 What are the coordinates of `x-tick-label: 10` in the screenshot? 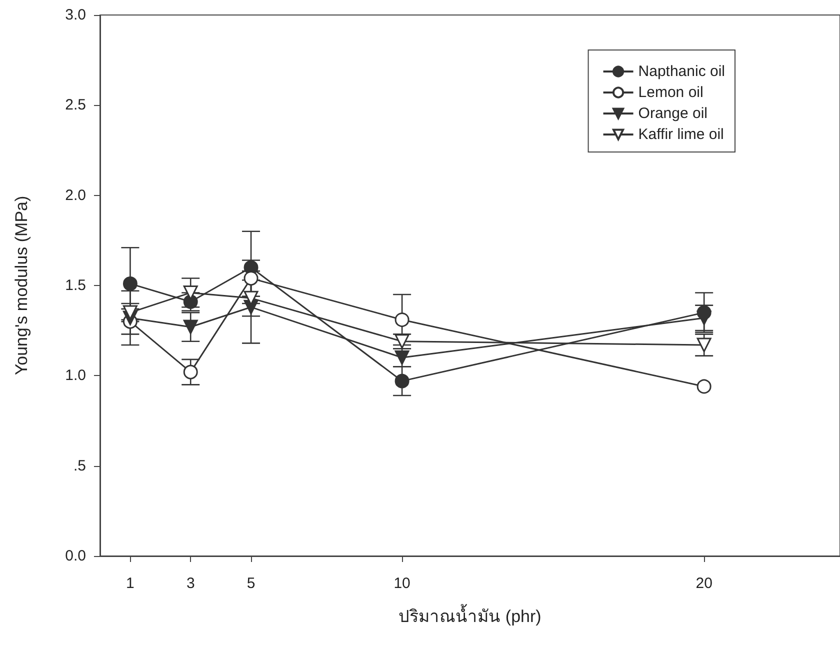 It's located at (402, 583).